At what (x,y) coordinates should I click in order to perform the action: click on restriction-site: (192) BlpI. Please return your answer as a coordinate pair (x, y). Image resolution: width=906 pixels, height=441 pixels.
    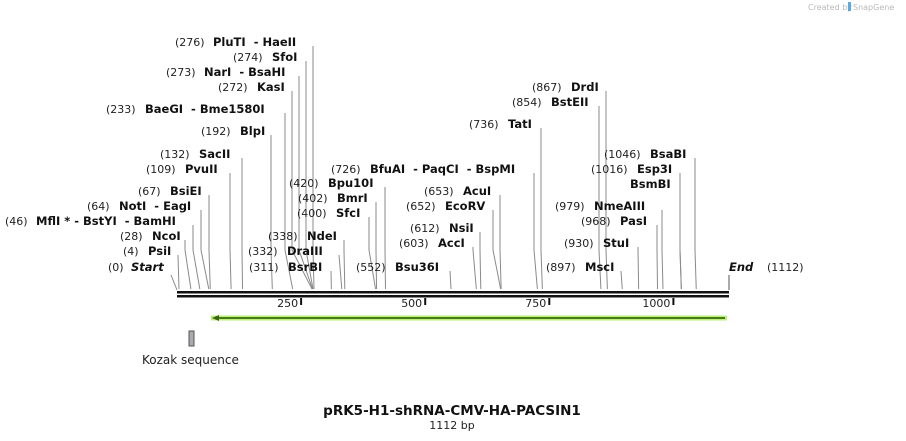
    Looking at the image, I should click on (233, 131).